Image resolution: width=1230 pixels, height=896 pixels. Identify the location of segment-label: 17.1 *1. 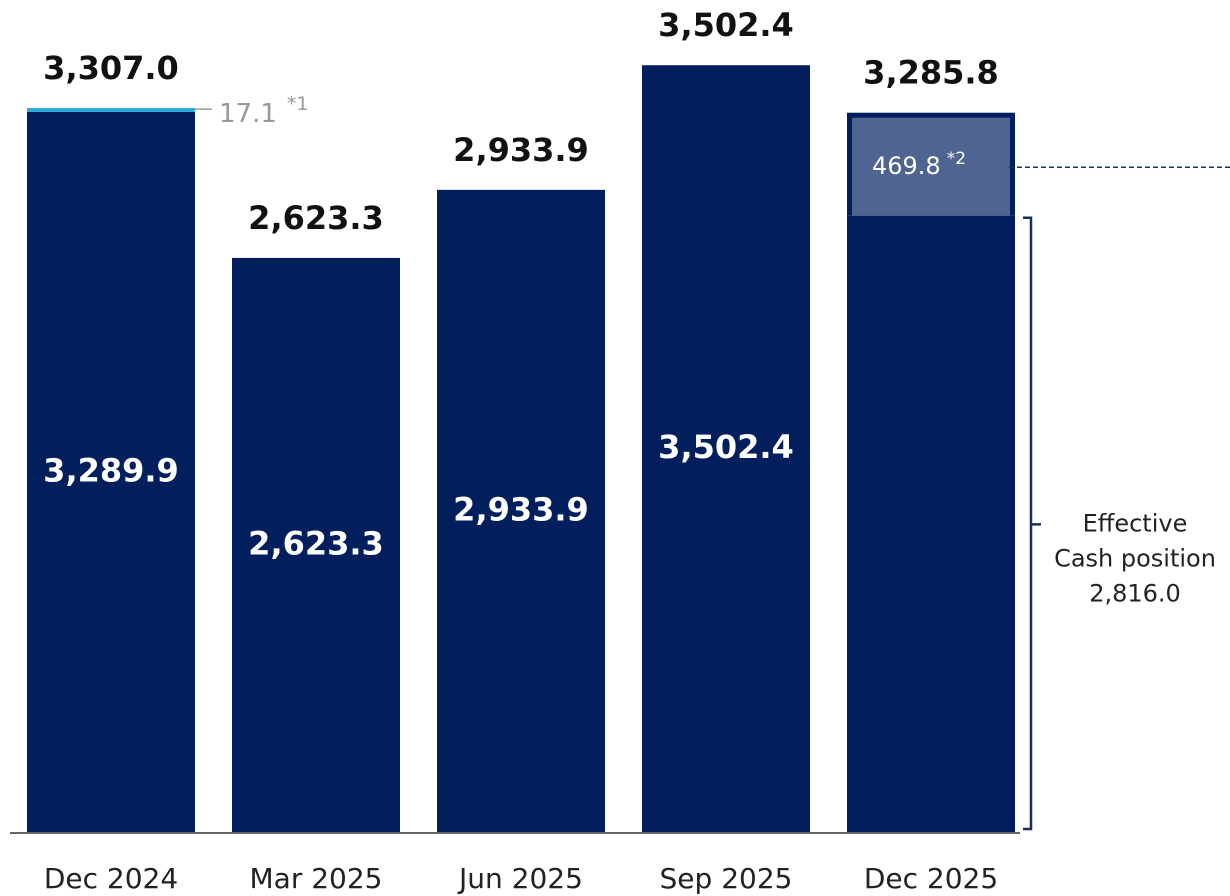
(263, 111).